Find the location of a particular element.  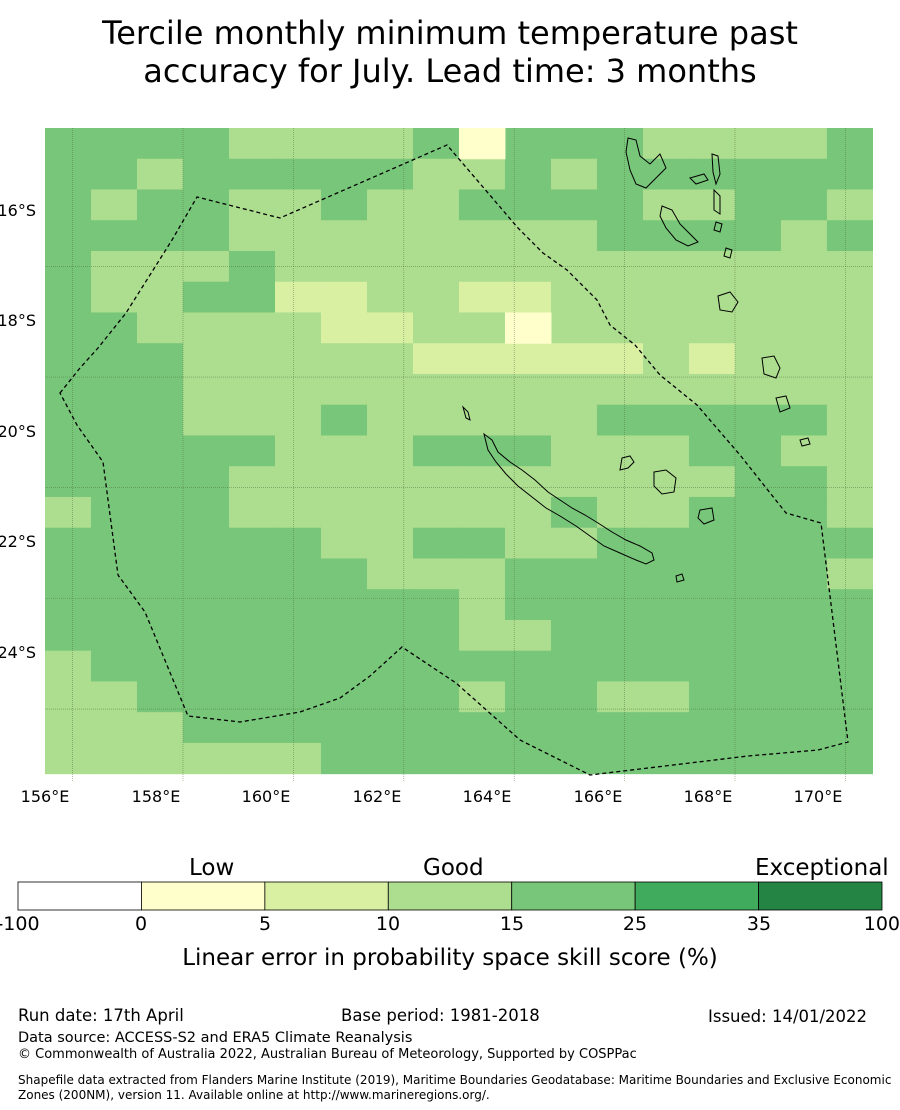

colorbar-swatch is located at coordinates (573, 896).